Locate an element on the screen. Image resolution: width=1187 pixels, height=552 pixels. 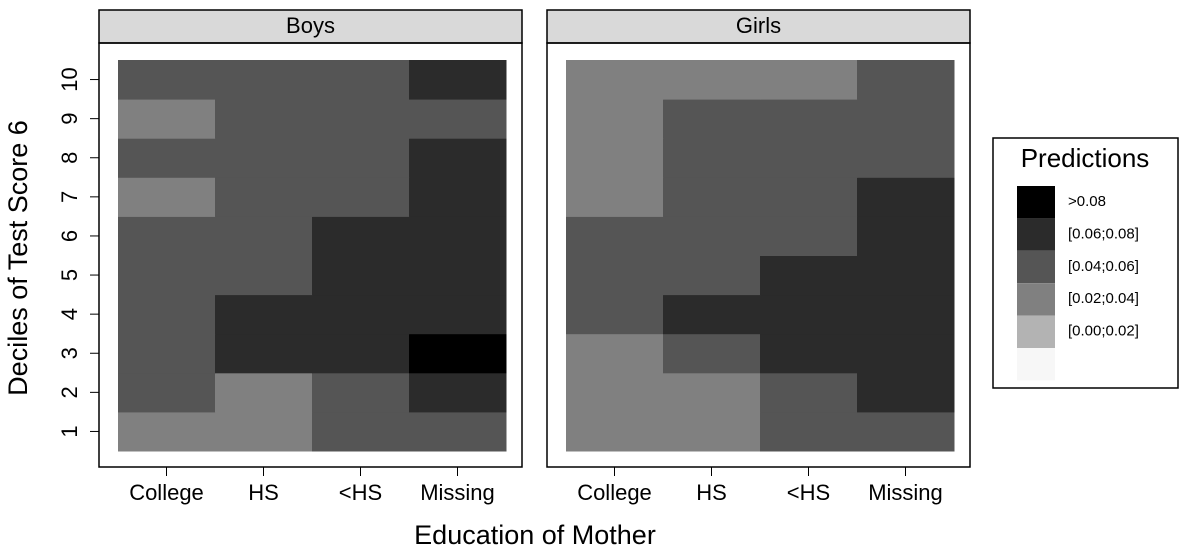
y-tick-label: 4 is located at coordinates (69, 314).